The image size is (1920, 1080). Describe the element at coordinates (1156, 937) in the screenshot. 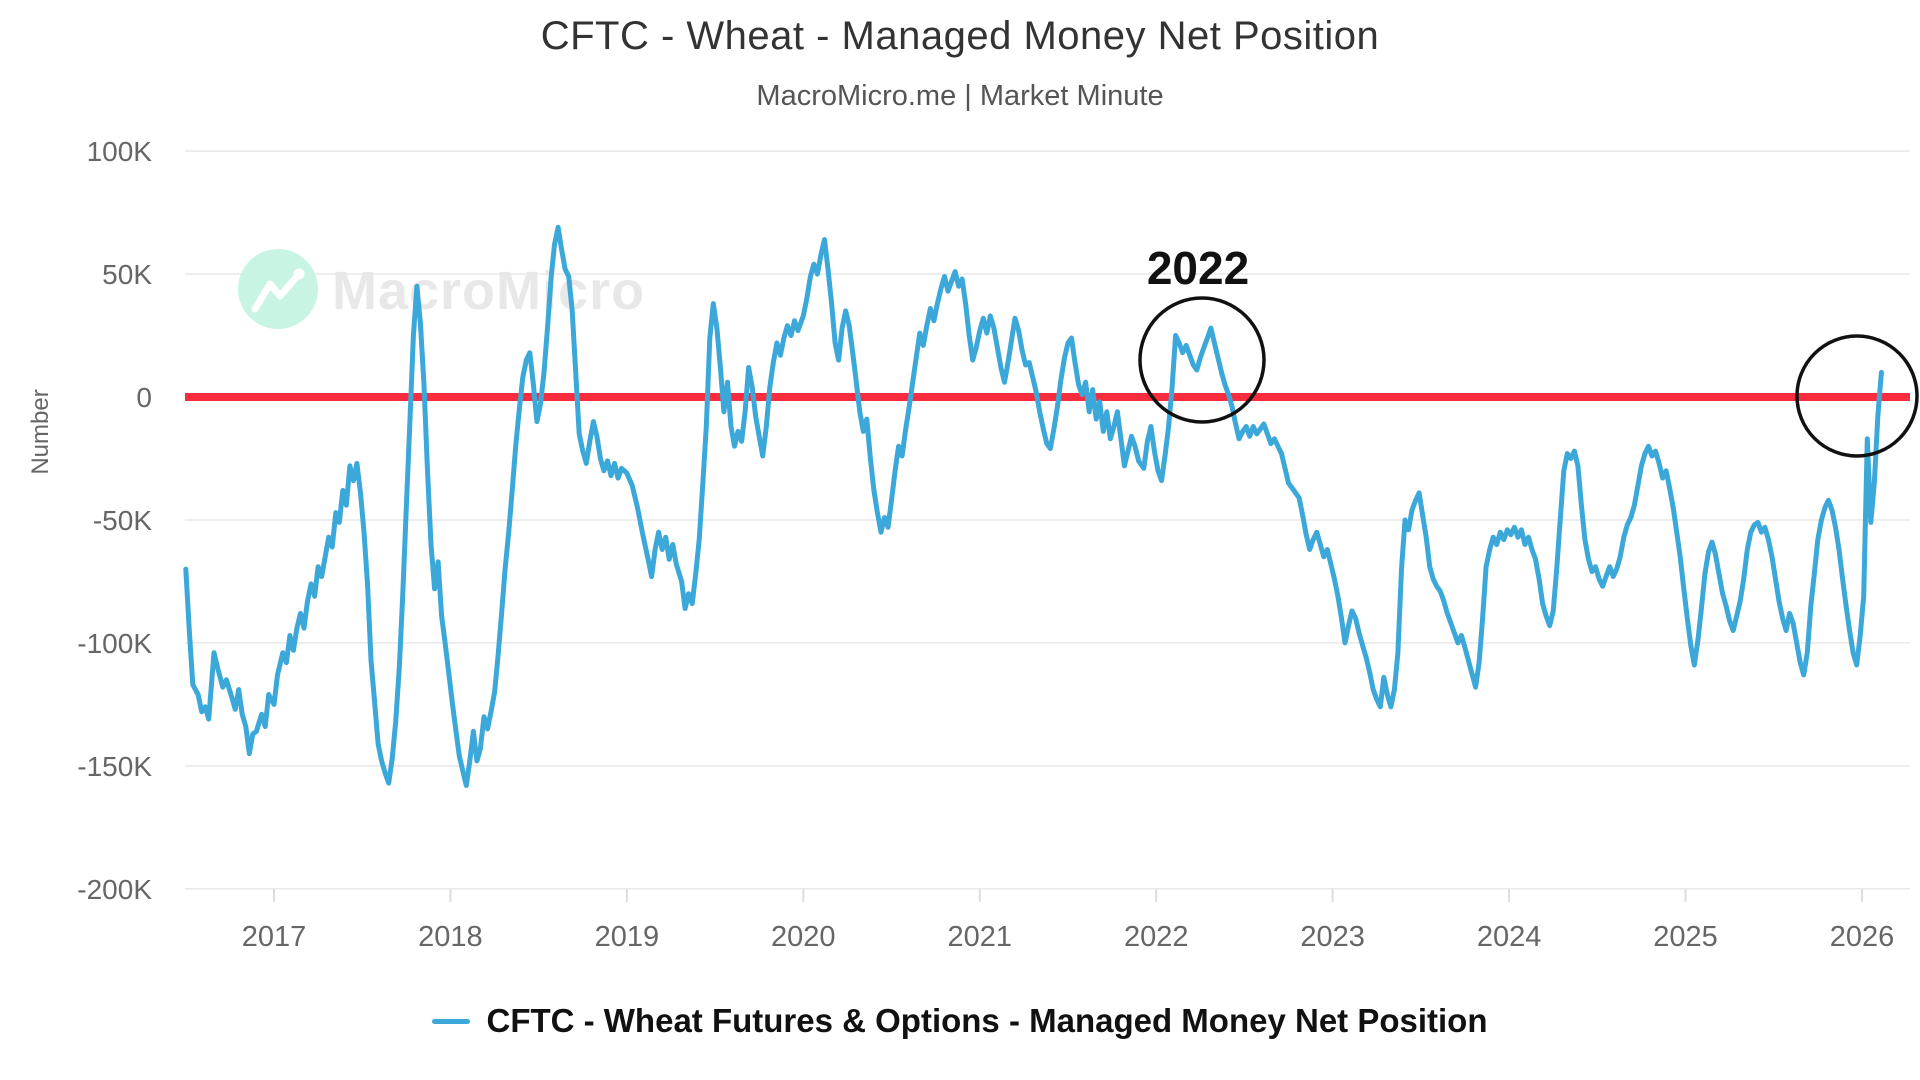

I see `x-axis-tick-label: 2022` at that location.